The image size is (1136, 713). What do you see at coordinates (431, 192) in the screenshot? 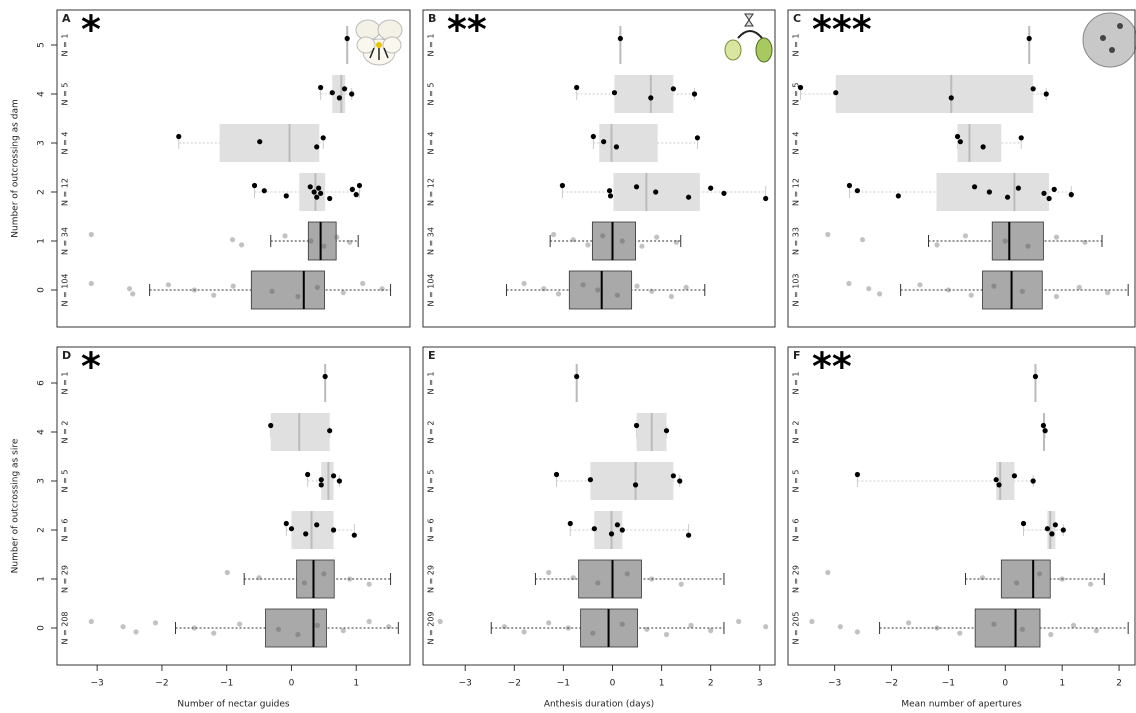
I see `n-label: N = 12` at bounding box center [431, 192].